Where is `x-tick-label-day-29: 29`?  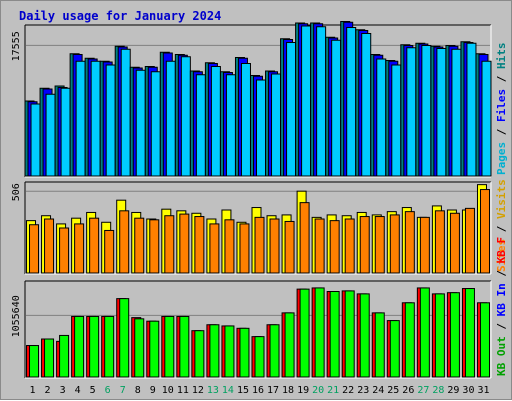
x-tick-label-day-29: 29 is located at coordinates (453, 390).